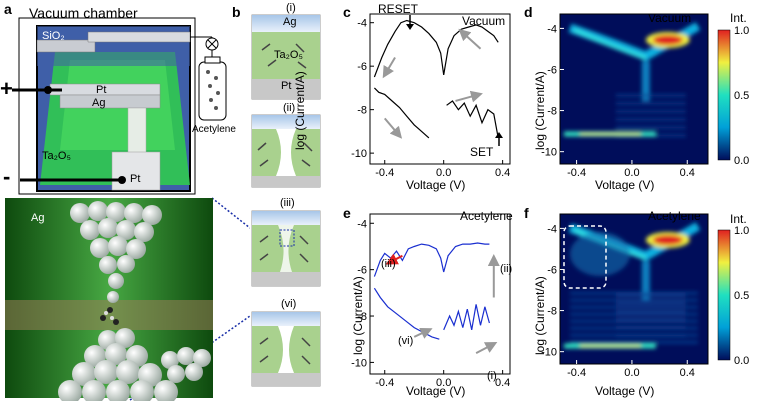  What do you see at coordinates (486, 216) in the screenshot?
I see `chart-e-title: Acetylene` at bounding box center [486, 216].